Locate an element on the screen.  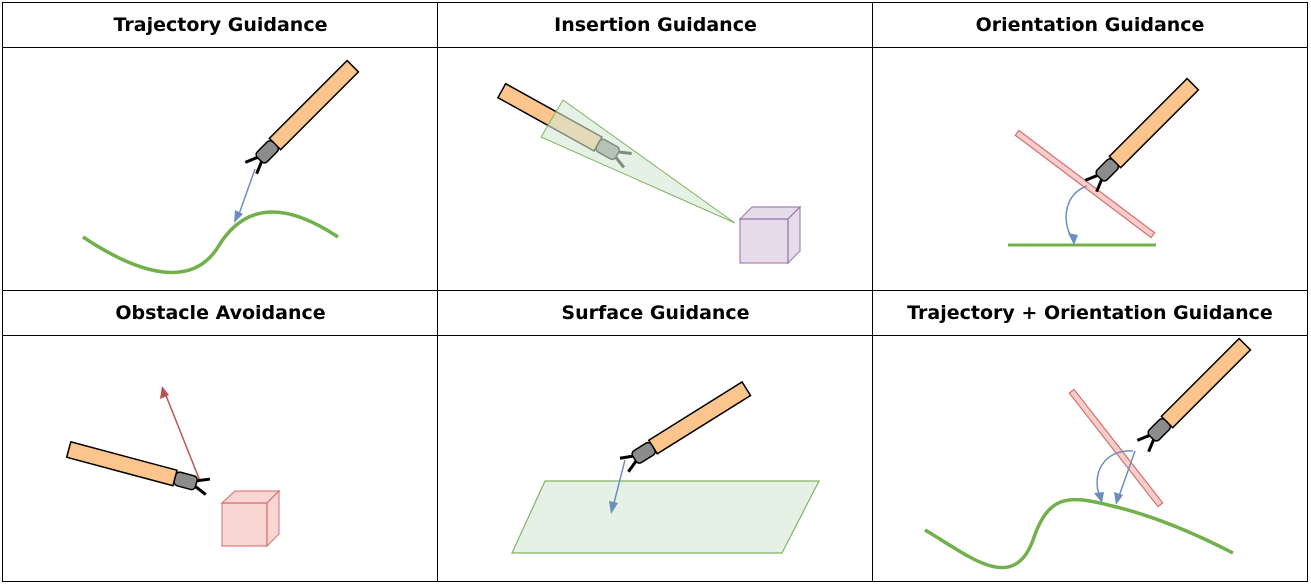
avoid-arrow is located at coordinates (182, 437).